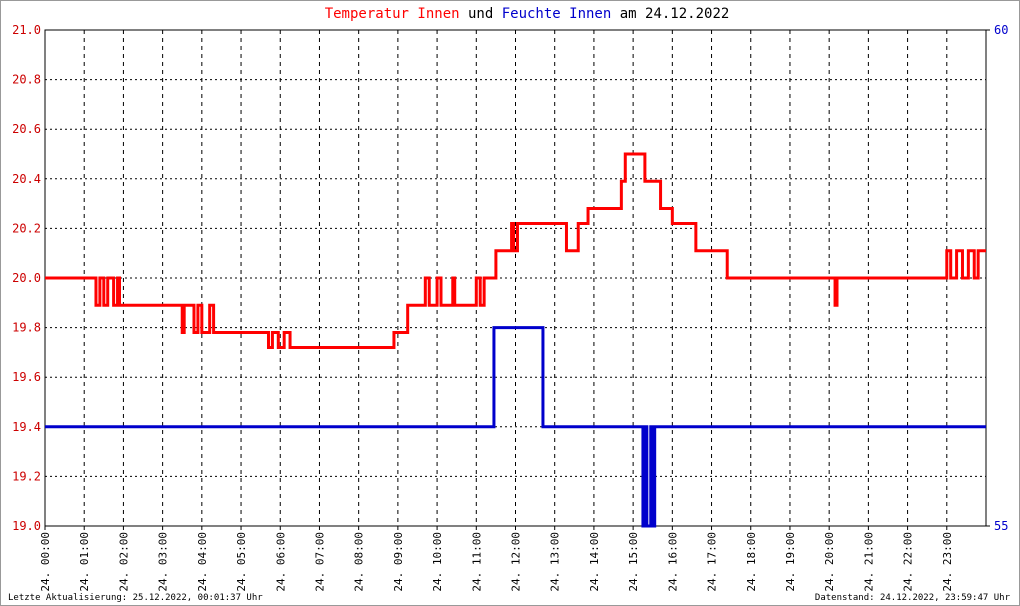 The width and height of the screenshot is (1020, 606). Describe the element at coordinates (84, 562) in the screenshot. I see `x-tick-label: 24. 01:00` at that location.